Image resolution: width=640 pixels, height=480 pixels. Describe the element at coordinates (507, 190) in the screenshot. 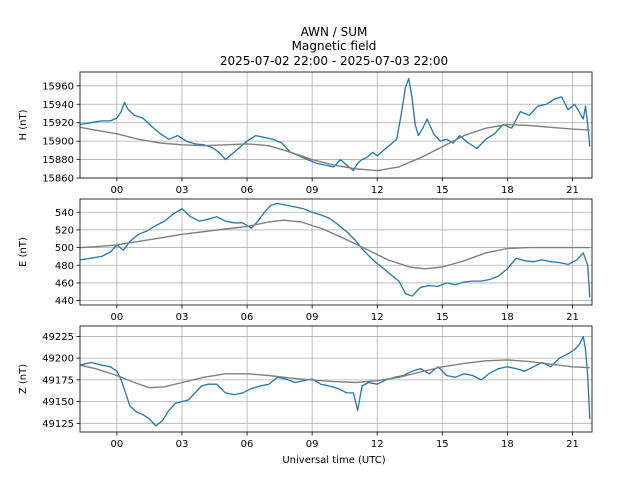

I see `h-x-tick-label-6: 18` at that location.